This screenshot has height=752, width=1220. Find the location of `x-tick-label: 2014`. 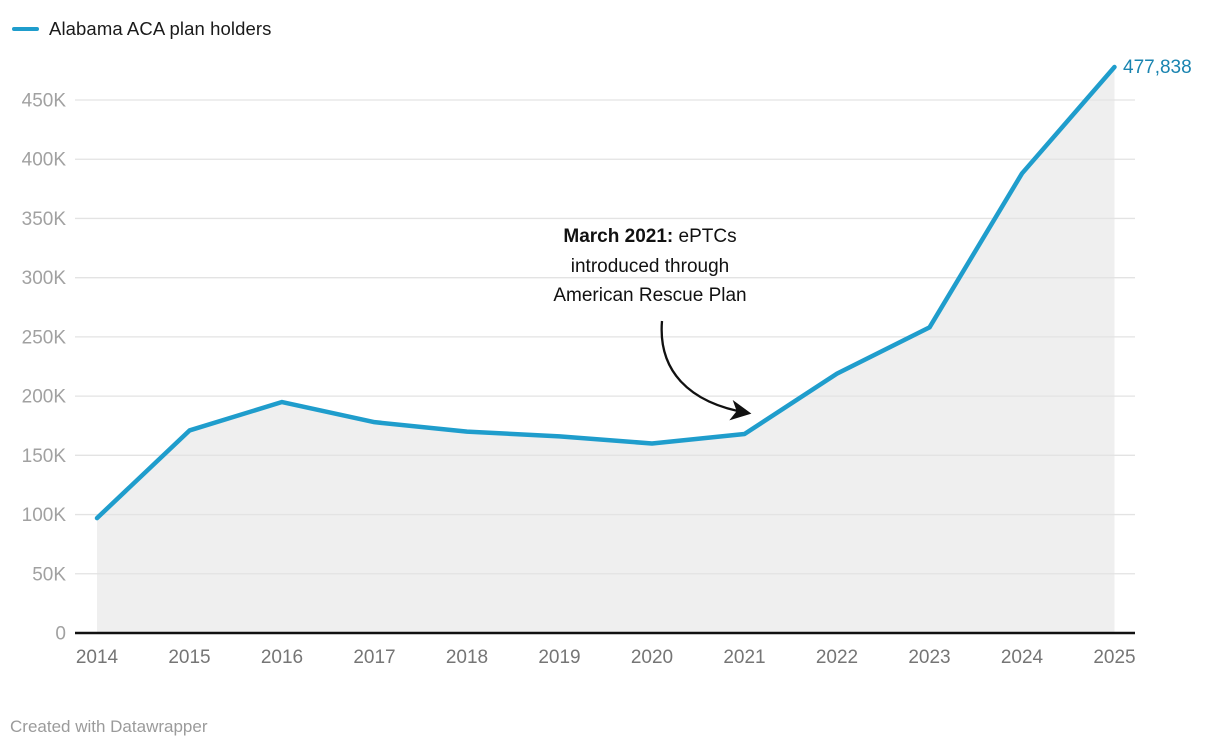

x-tick-label: 2014 is located at coordinates (97, 657).